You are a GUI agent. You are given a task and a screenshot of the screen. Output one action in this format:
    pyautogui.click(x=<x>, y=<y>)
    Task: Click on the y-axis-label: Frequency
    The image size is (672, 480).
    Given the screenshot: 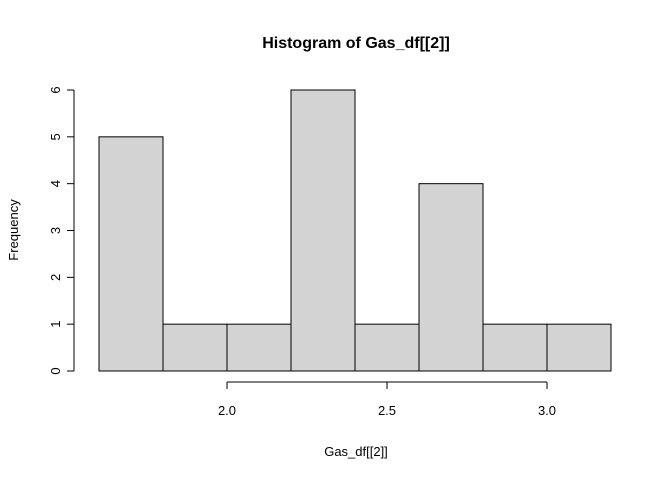 What is the action you would take?
    pyautogui.click(x=13, y=230)
    